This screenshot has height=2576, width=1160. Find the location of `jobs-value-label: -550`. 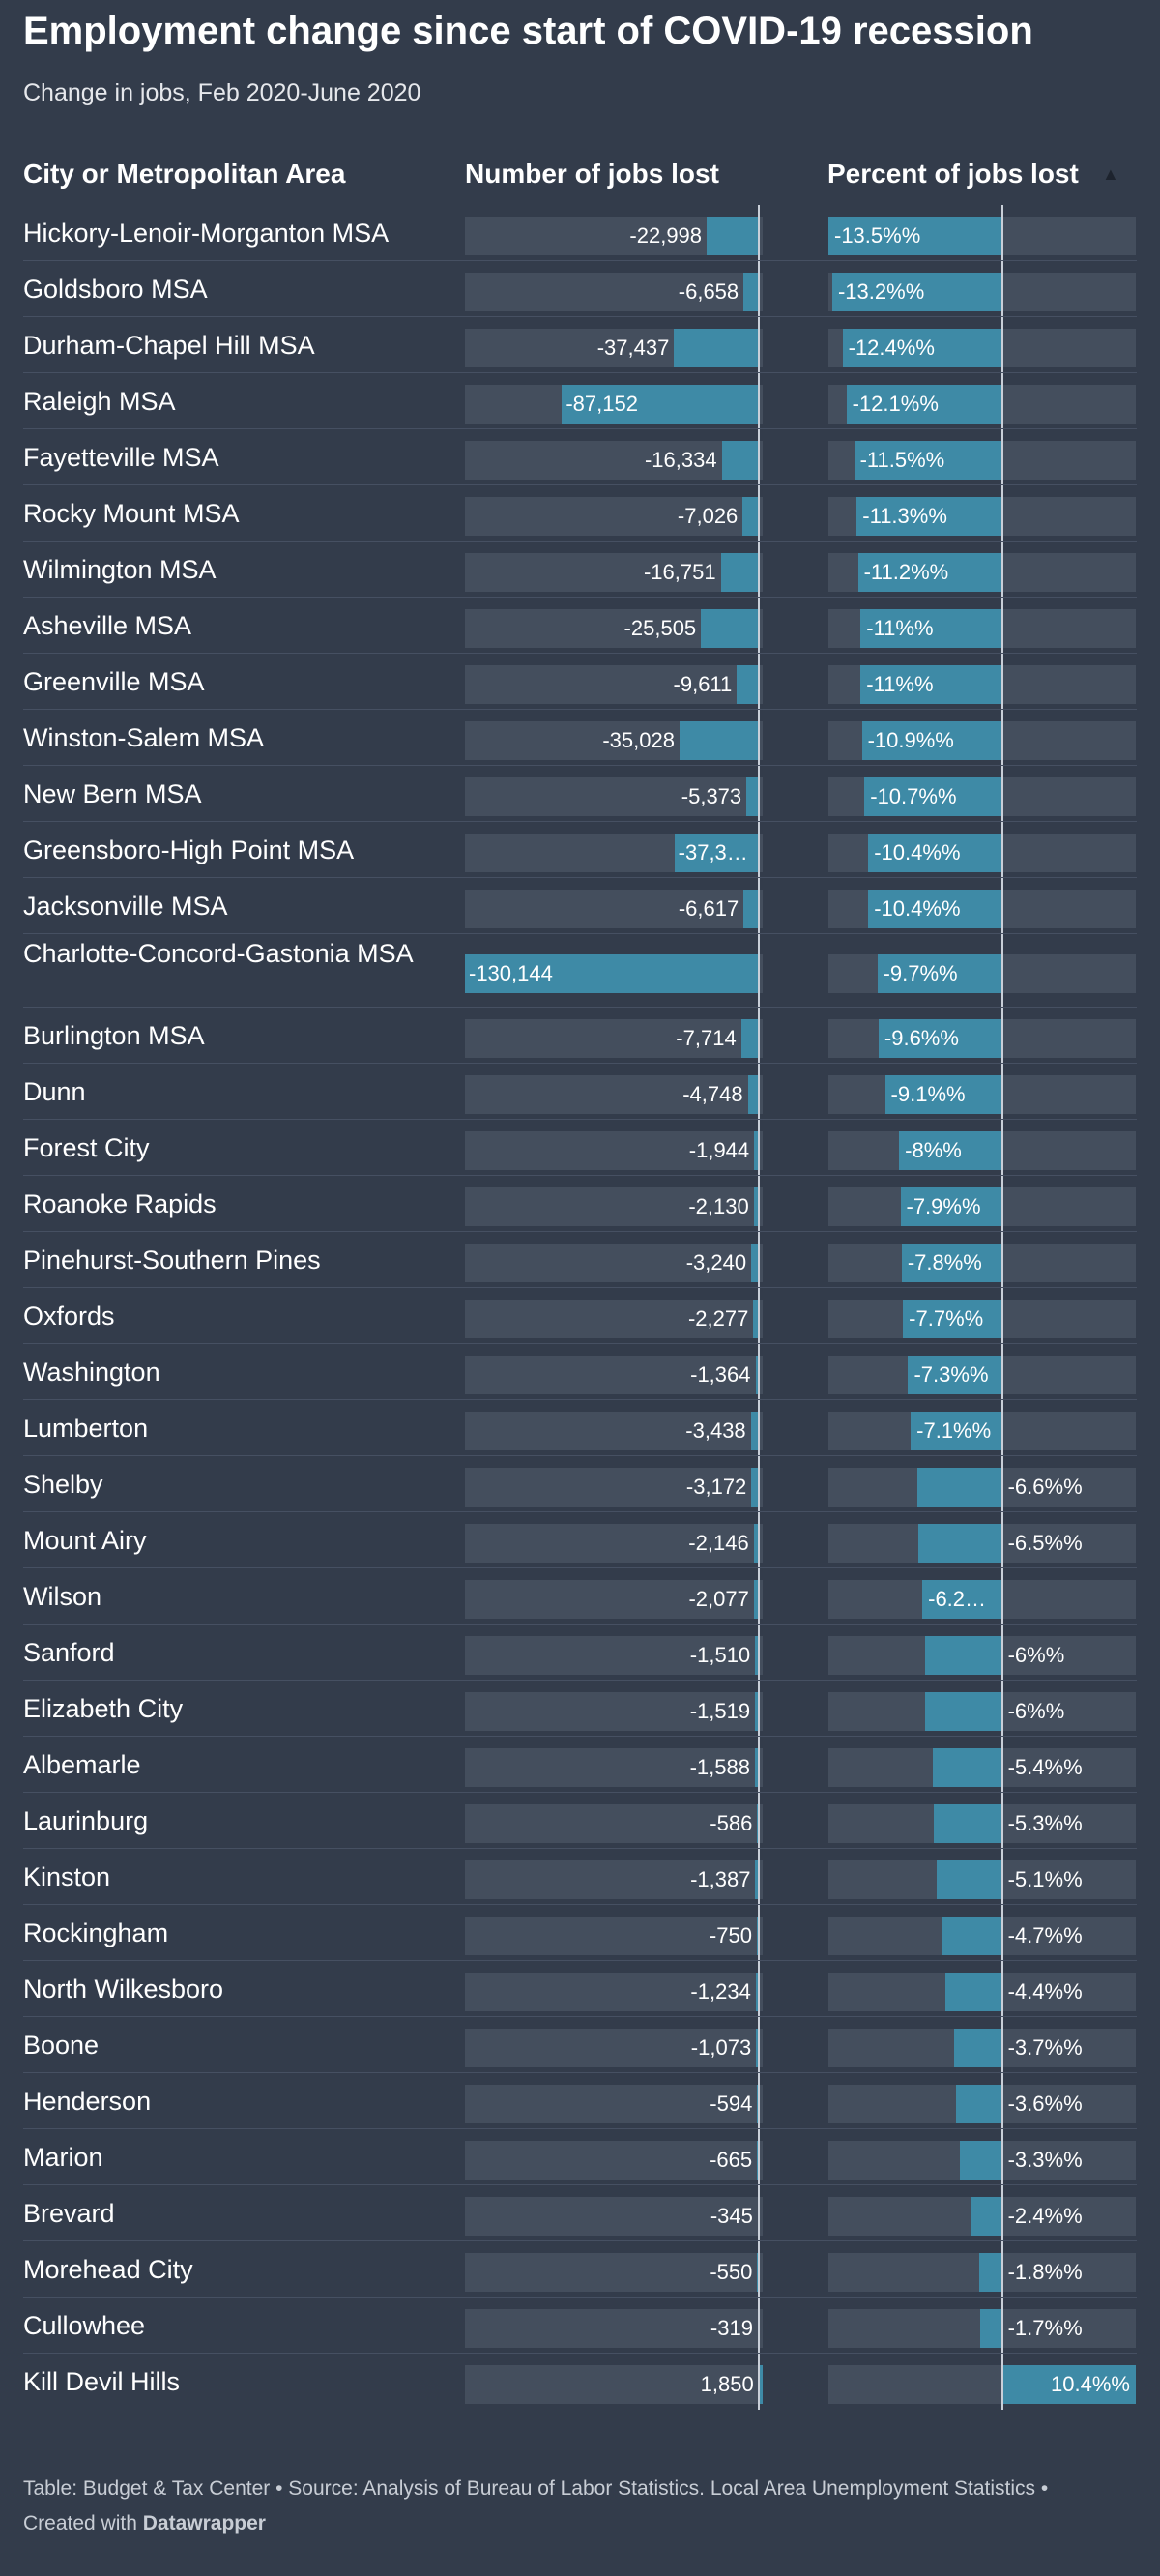

jobs-value-label: -550 is located at coordinates (731, 2272).